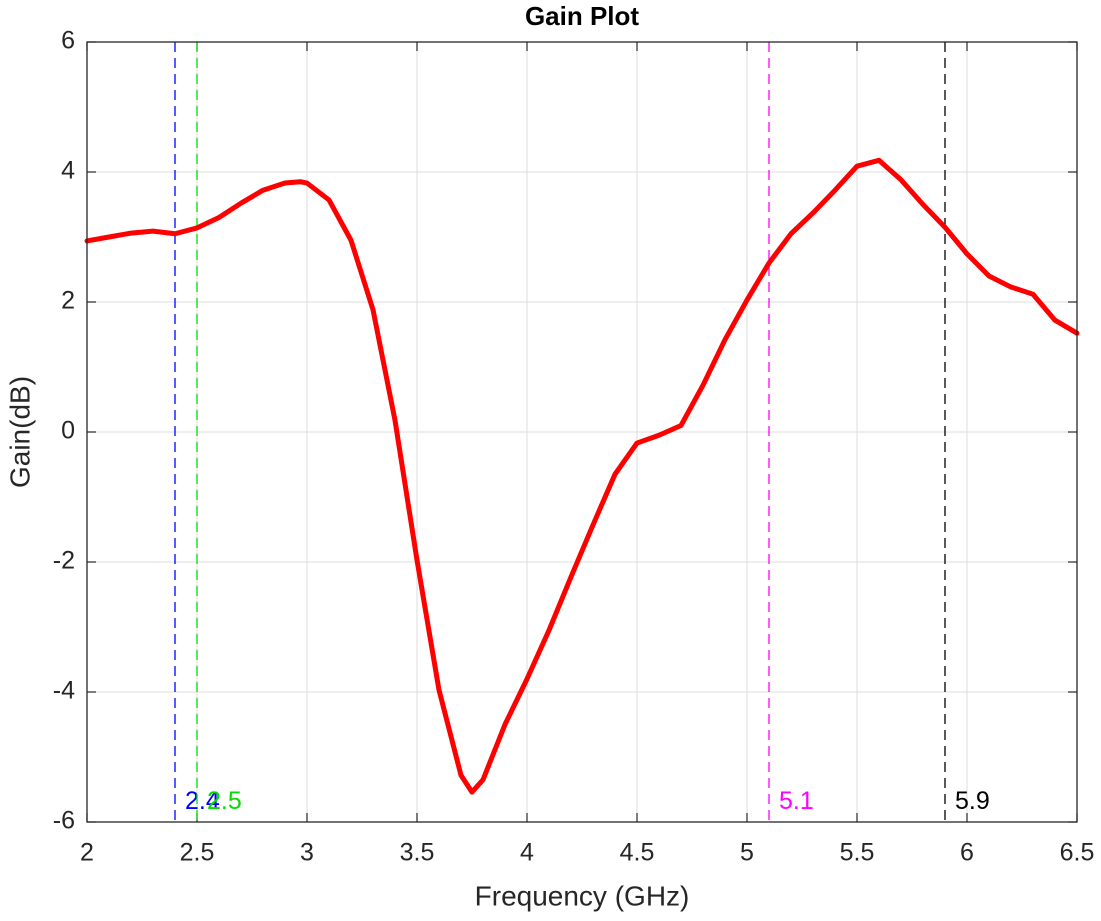 This screenshot has height=921, width=1101. I want to click on y-tick-label: 0, so click(68, 431).